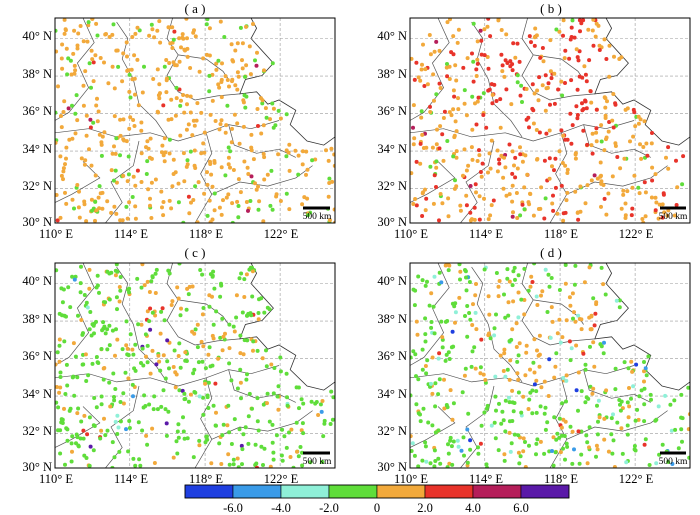 This screenshot has width=700, height=515. I want to click on panel-a-title: ( a ), so click(195, 8).